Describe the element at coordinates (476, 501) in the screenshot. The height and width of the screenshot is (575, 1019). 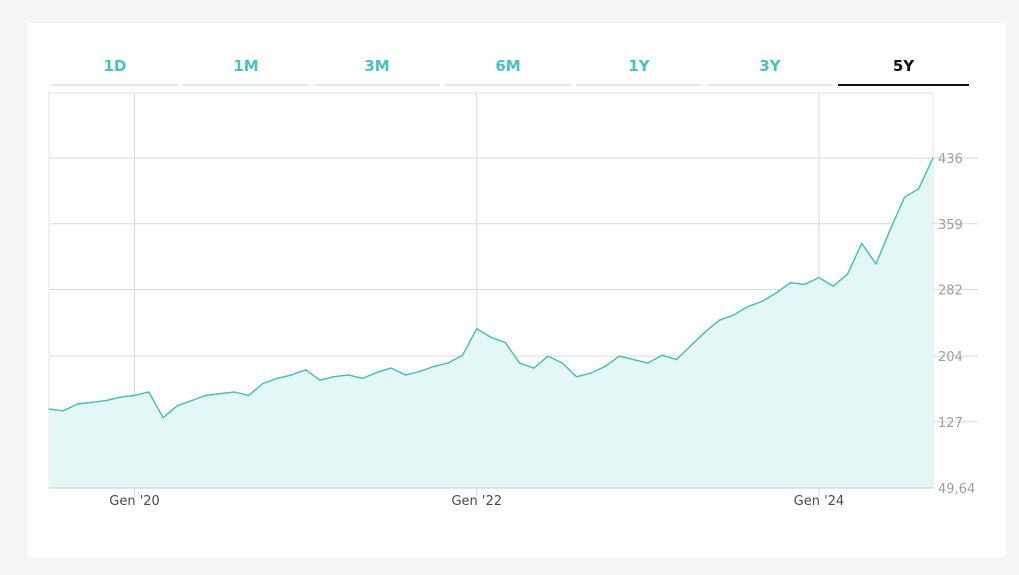
I see `x-tick-label: Gen '22` at that location.